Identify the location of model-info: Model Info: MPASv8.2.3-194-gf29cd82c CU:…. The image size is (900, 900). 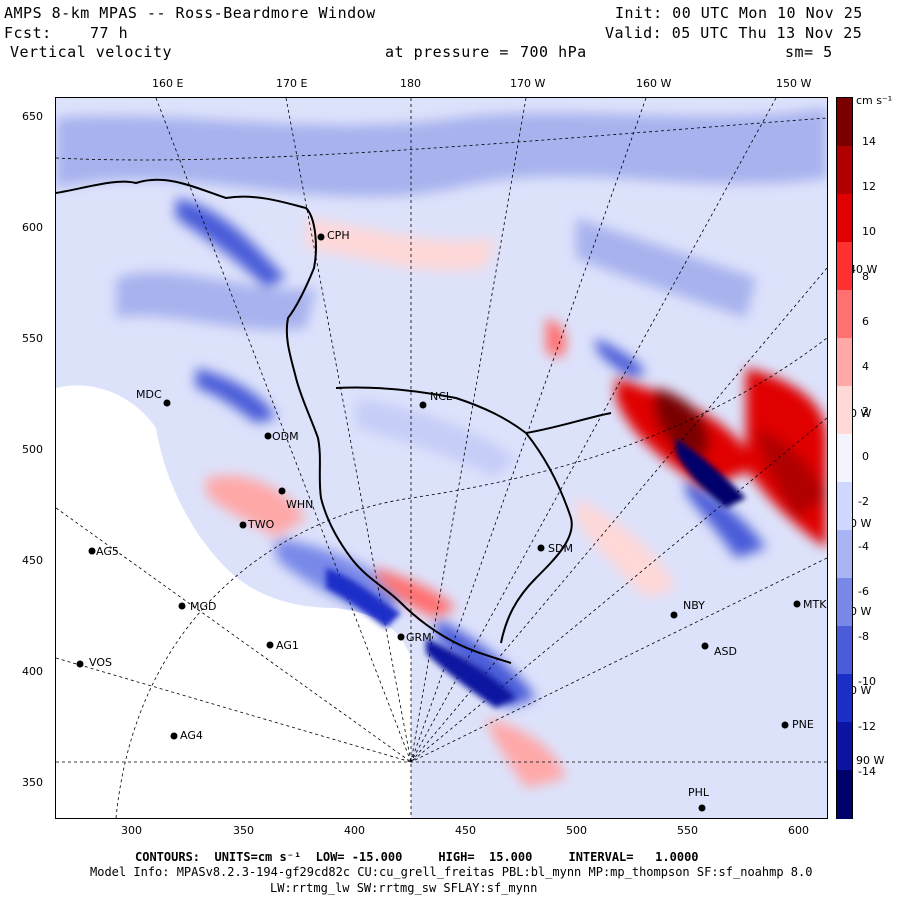
(451, 872).